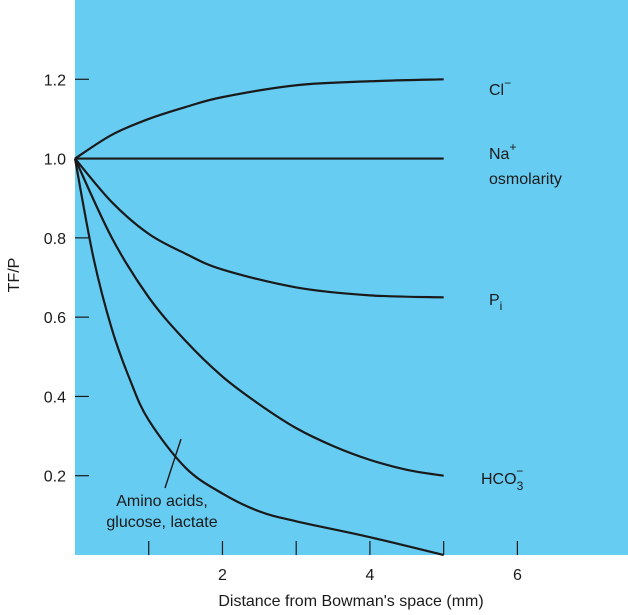  What do you see at coordinates (525, 179) in the screenshot?
I see `series-label-osmolarity: osmolarity` at bounding box center [525, 179].